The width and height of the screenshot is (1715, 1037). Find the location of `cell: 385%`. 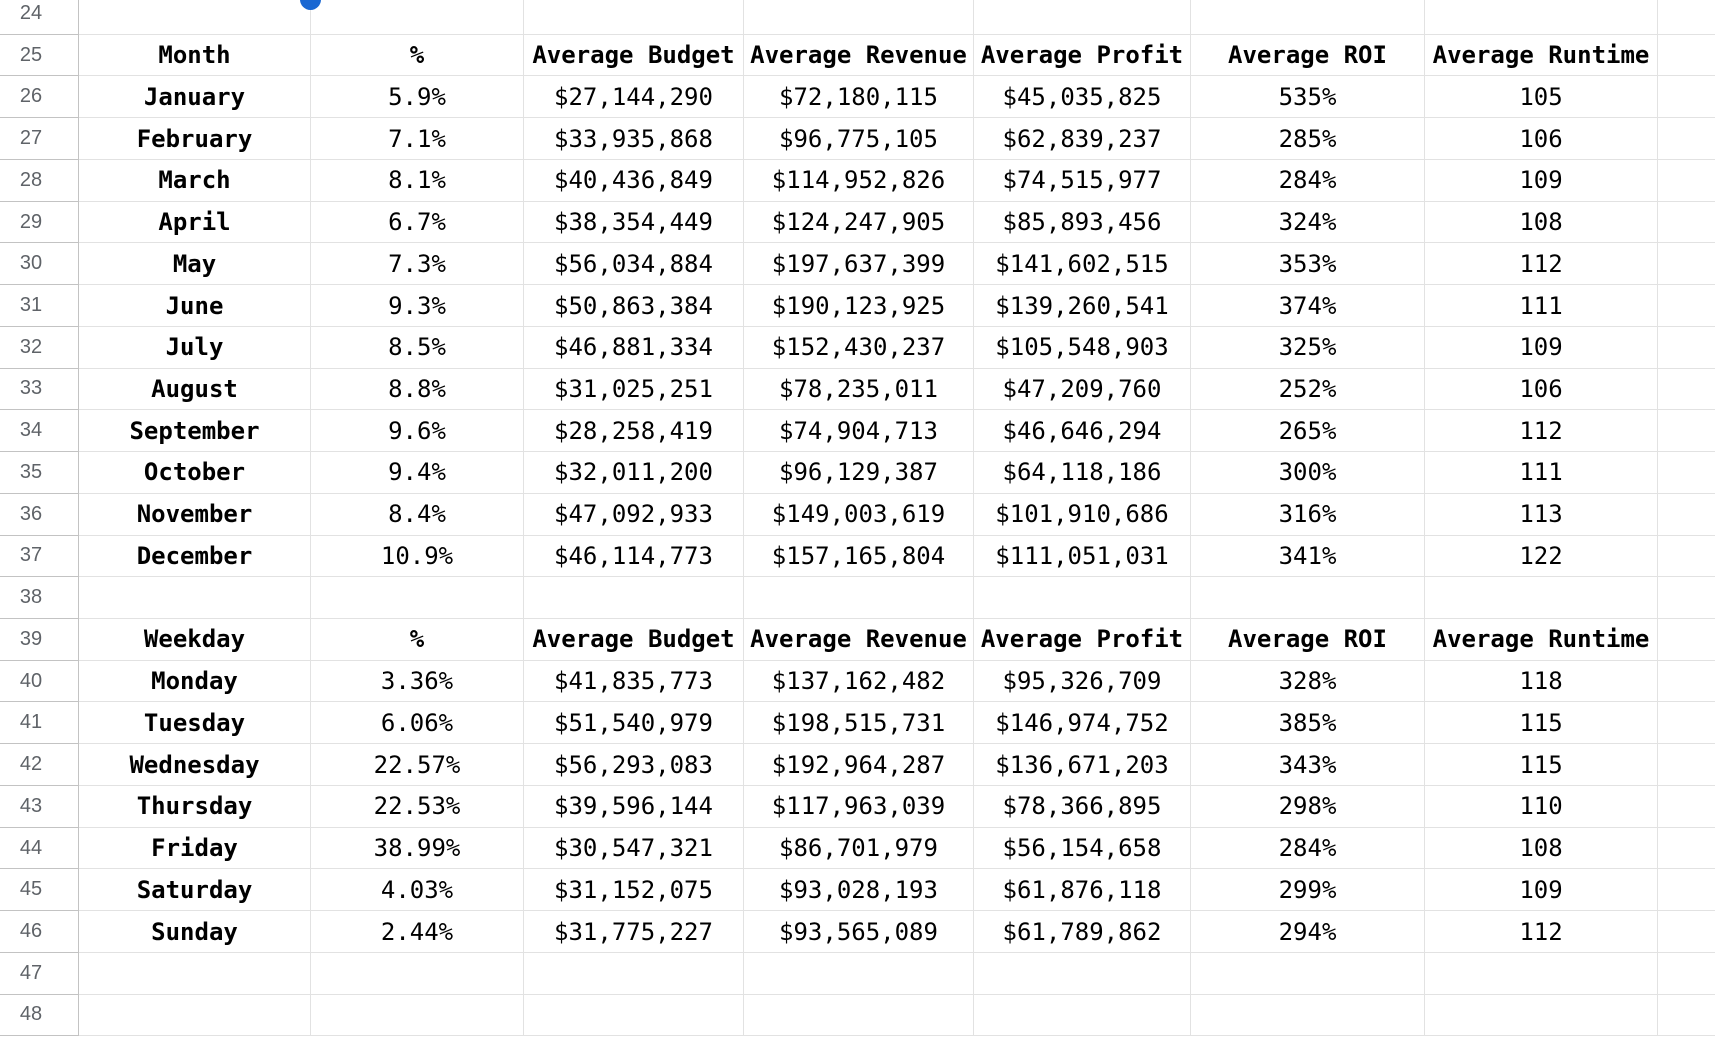

cell: 385% is located at coordinates (1308, 723).